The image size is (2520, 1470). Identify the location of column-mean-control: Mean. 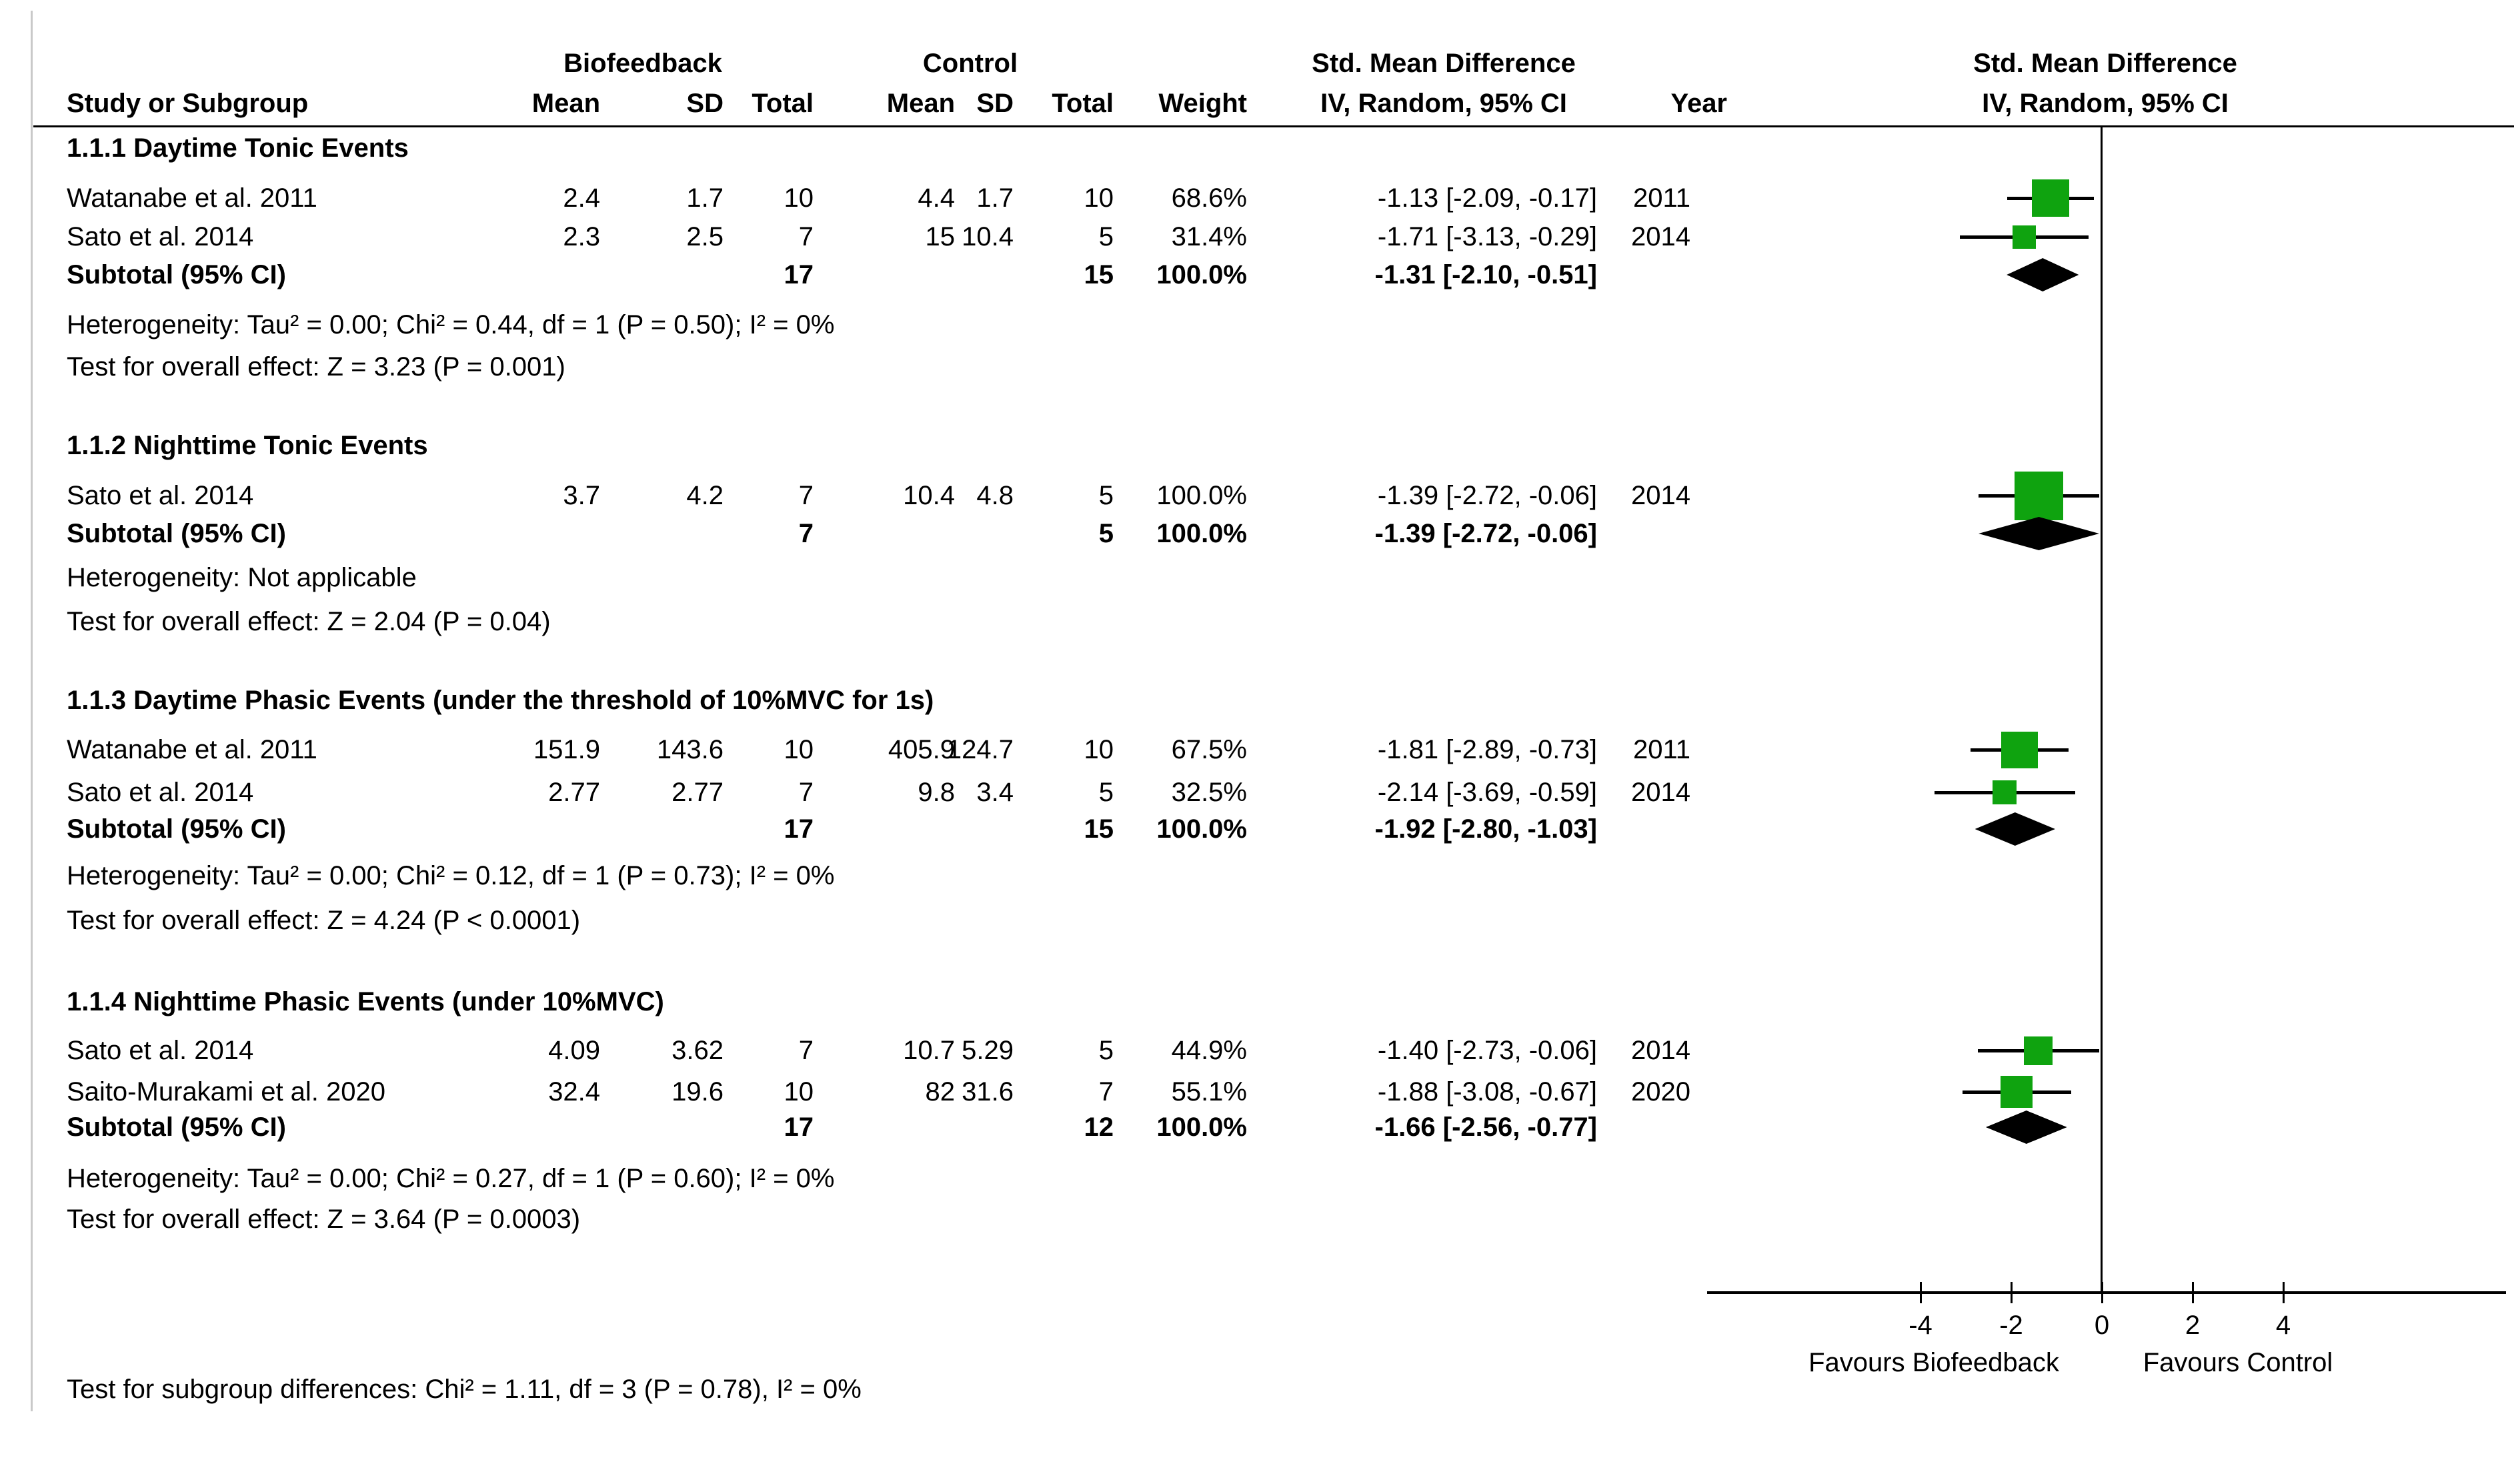
(920, 103).